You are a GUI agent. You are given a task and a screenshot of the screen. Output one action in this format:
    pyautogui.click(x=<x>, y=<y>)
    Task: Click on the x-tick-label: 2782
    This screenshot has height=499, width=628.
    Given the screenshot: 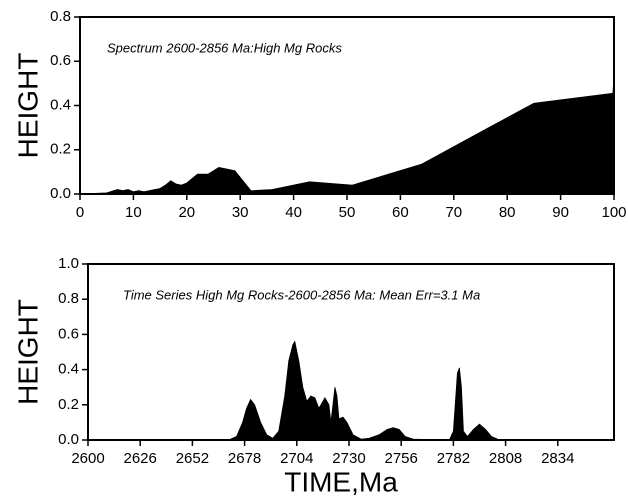 What is the action you would take?
    pyautogui.click(x=453, y=458)
    